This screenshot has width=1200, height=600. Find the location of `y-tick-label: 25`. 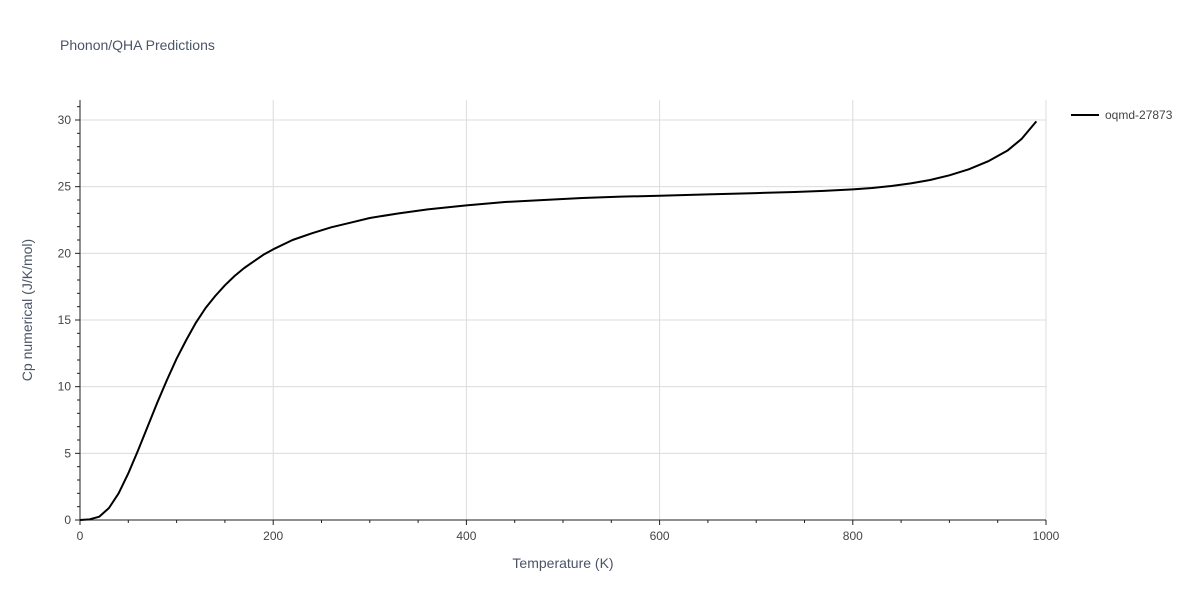

y-tick-label: 25 is located at coordinates (65, 187).